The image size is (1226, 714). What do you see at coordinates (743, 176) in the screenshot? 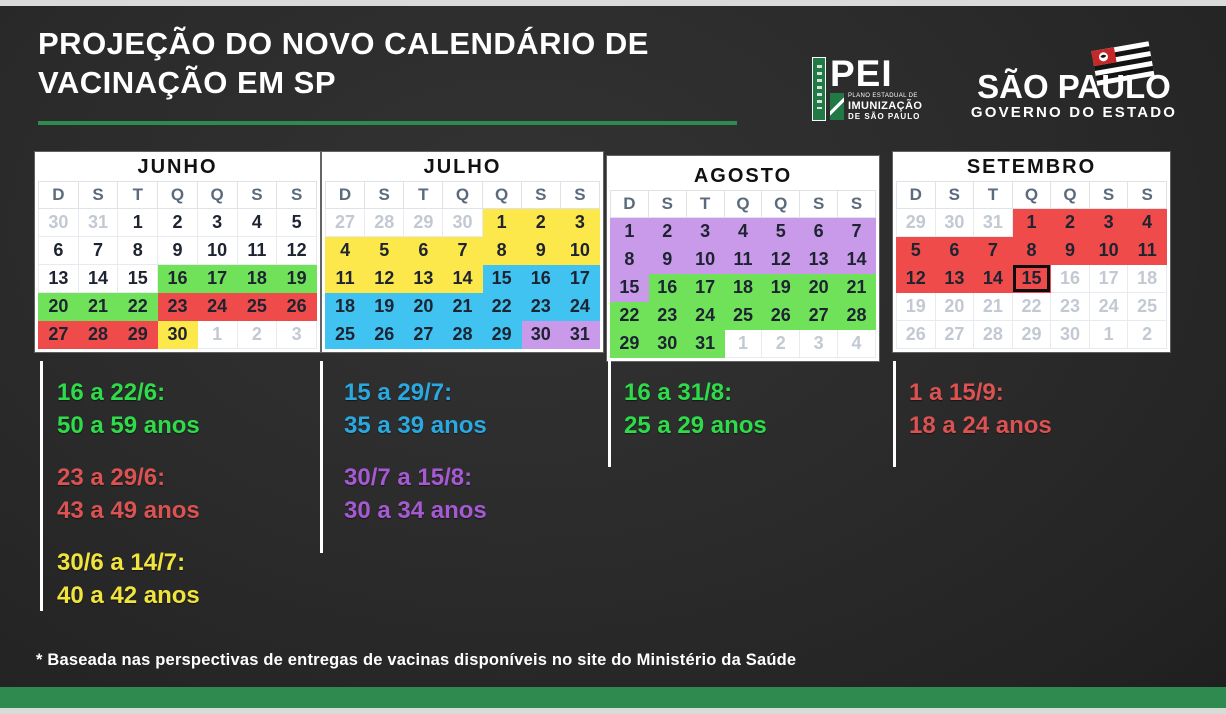
I see `month-title: AGOSTO` at bounding box center [743, 176].